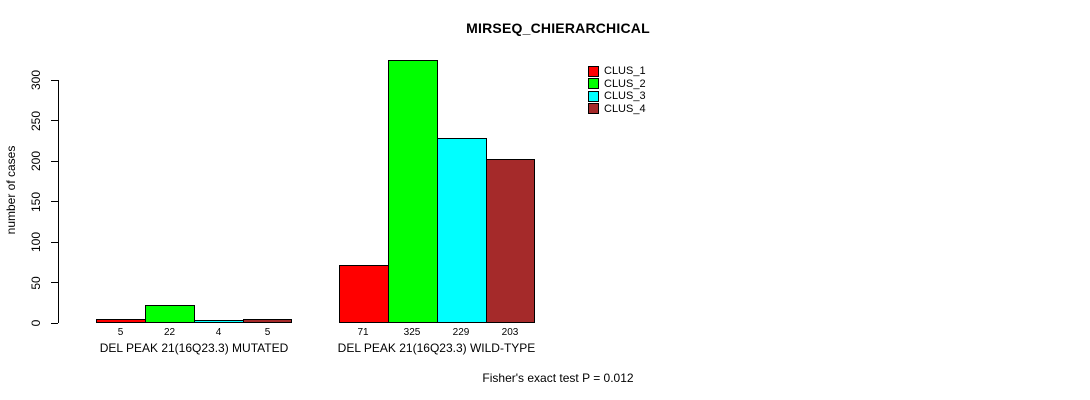 Image resolution: width=1090 pixels, height=400 pixels. Describe the element at coordinates (510, 332) in the screenshot. I see `bar-value-label: 203` at that location.